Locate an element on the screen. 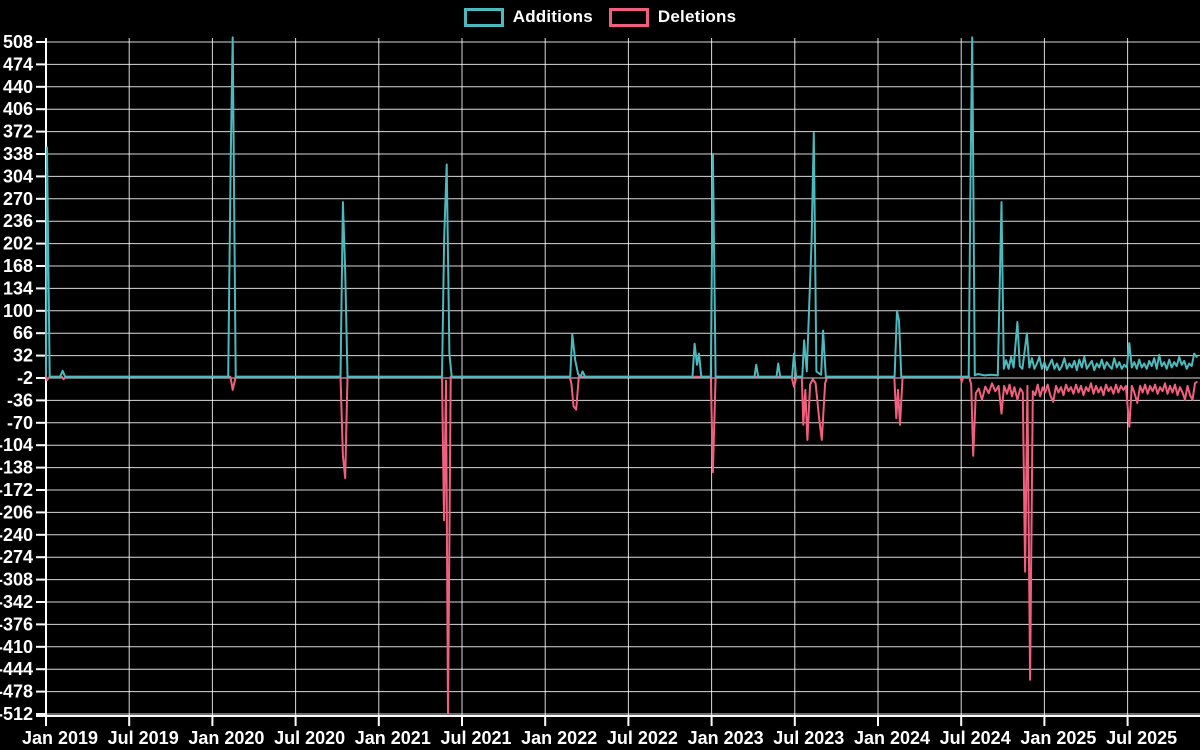  x-tick-label: Jan 2021 is located at coordinates (393, 738).